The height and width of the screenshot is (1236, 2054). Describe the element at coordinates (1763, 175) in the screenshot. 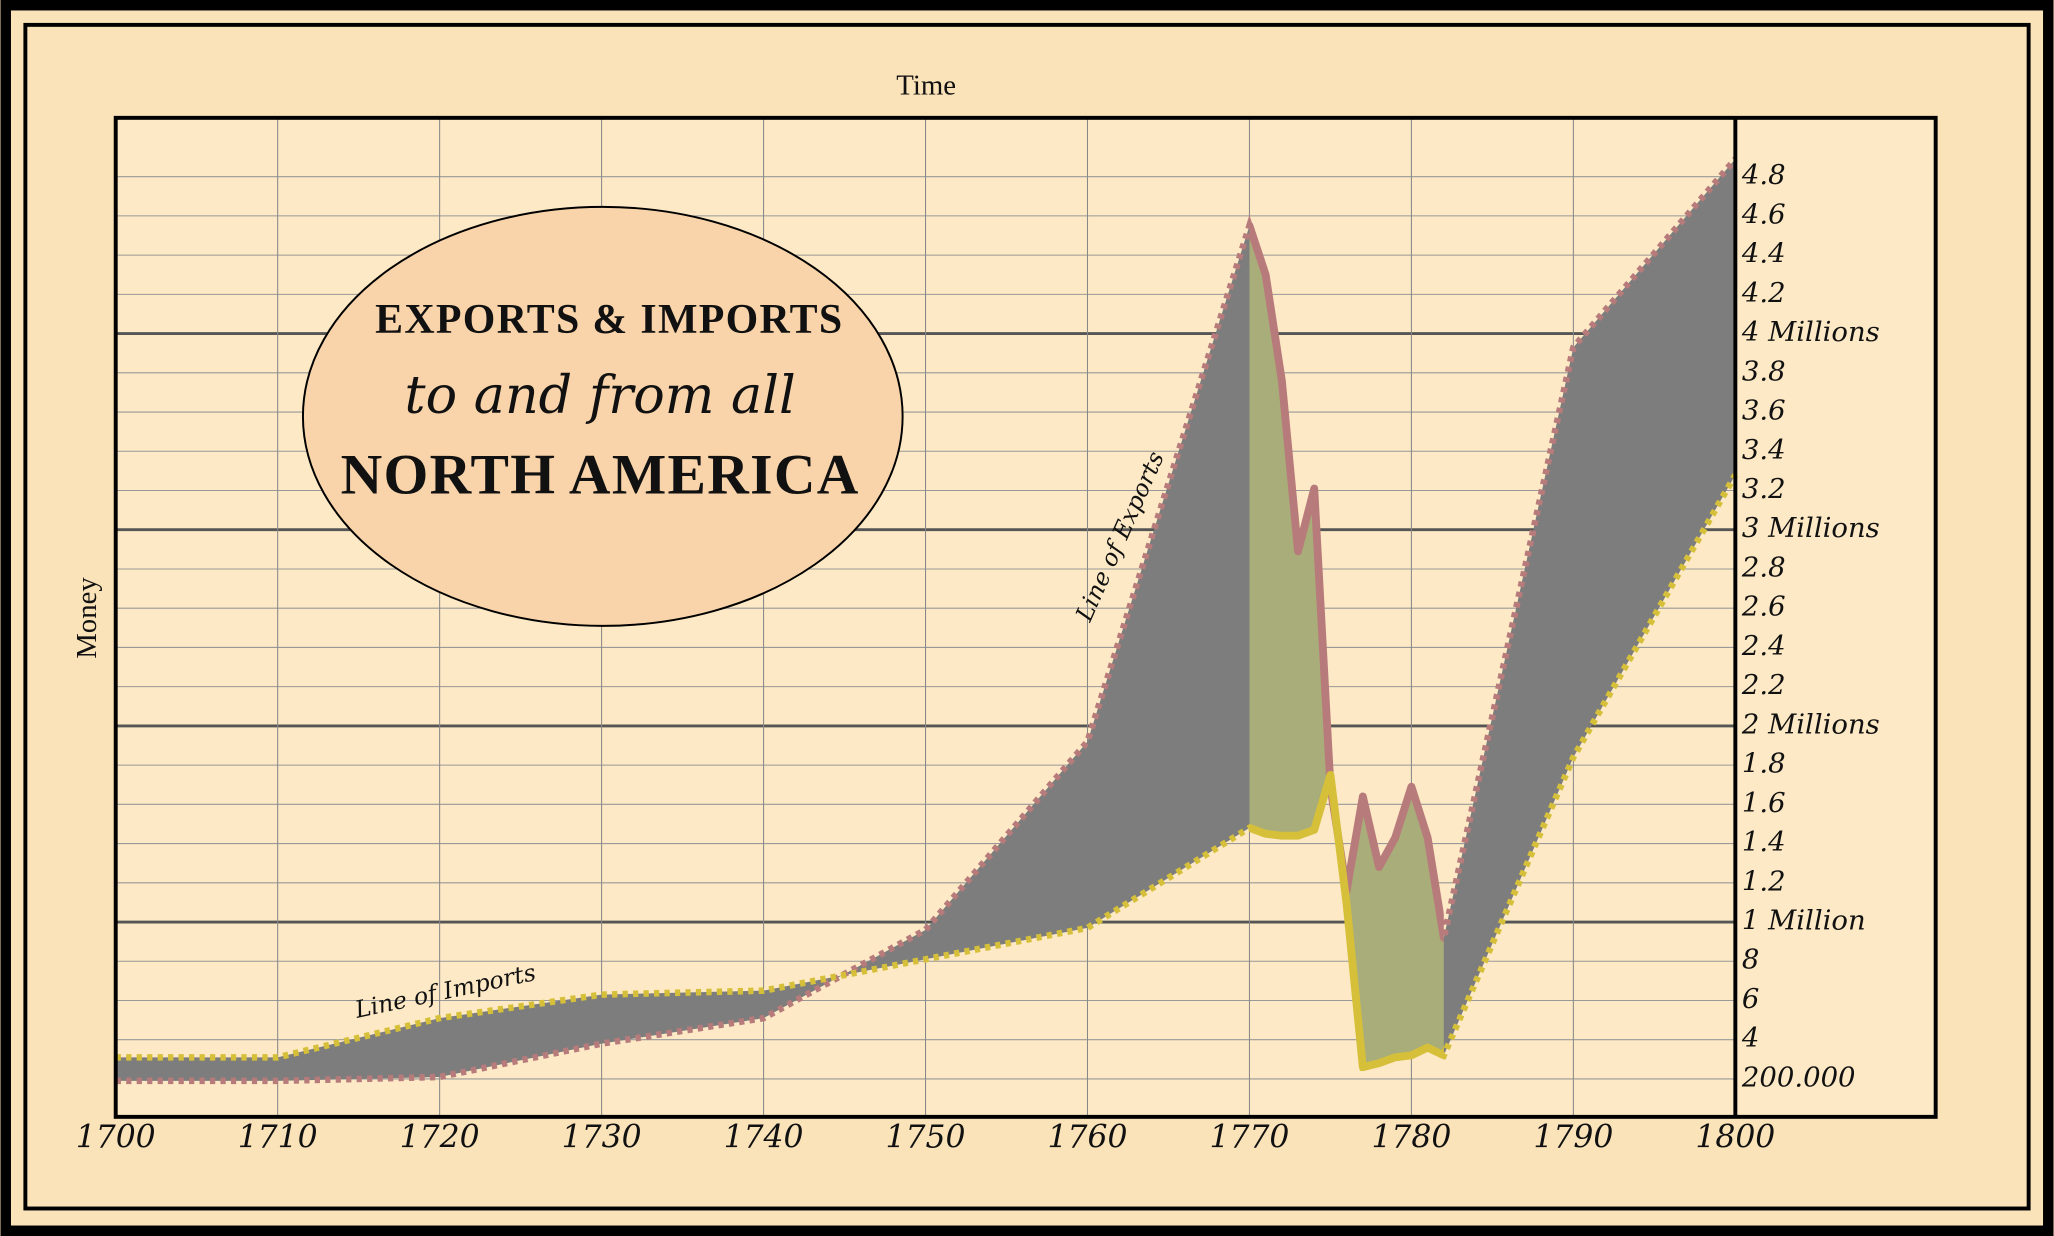

I see `y-tick-label: 4.8` at that location.